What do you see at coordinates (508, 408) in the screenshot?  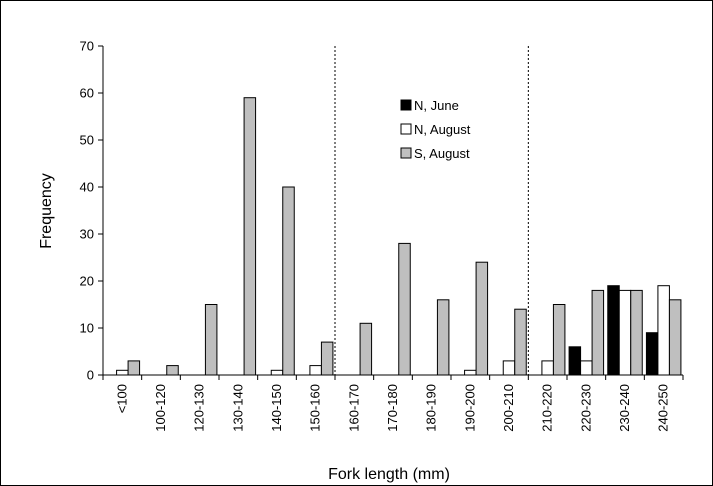 I see `x-tick-label: 200-210` at bounding box center [508, 408].